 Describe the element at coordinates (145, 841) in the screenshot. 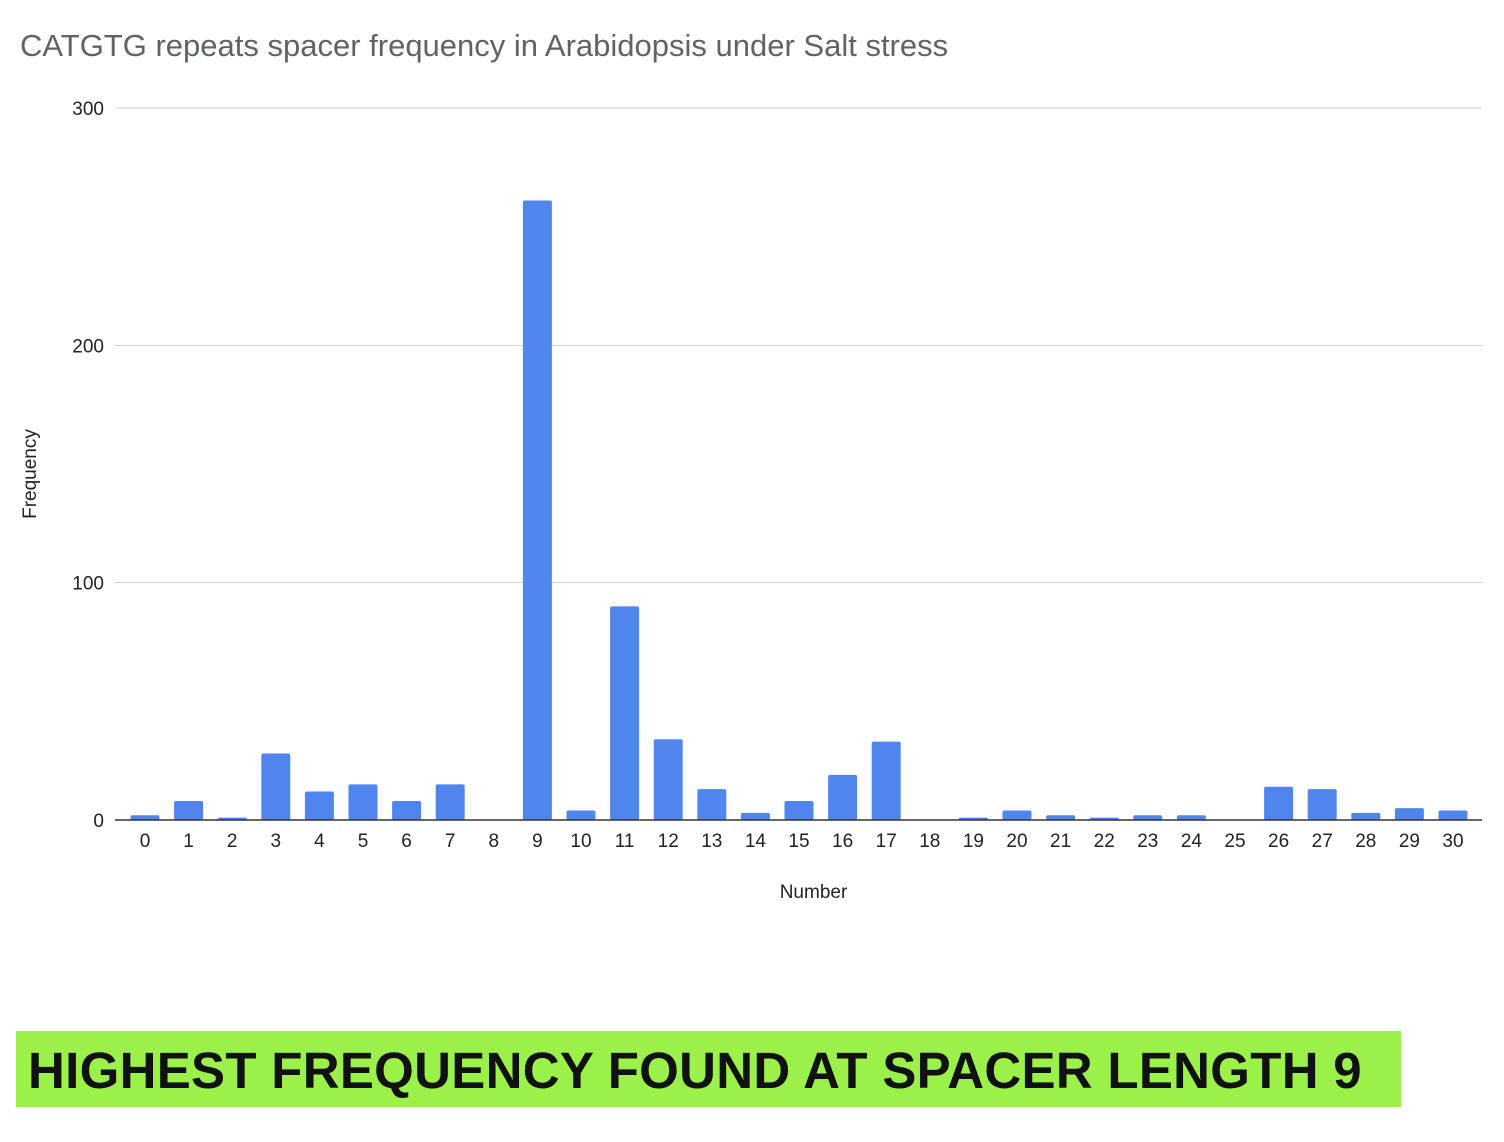

I see `x-tick-label: 0` at that location.